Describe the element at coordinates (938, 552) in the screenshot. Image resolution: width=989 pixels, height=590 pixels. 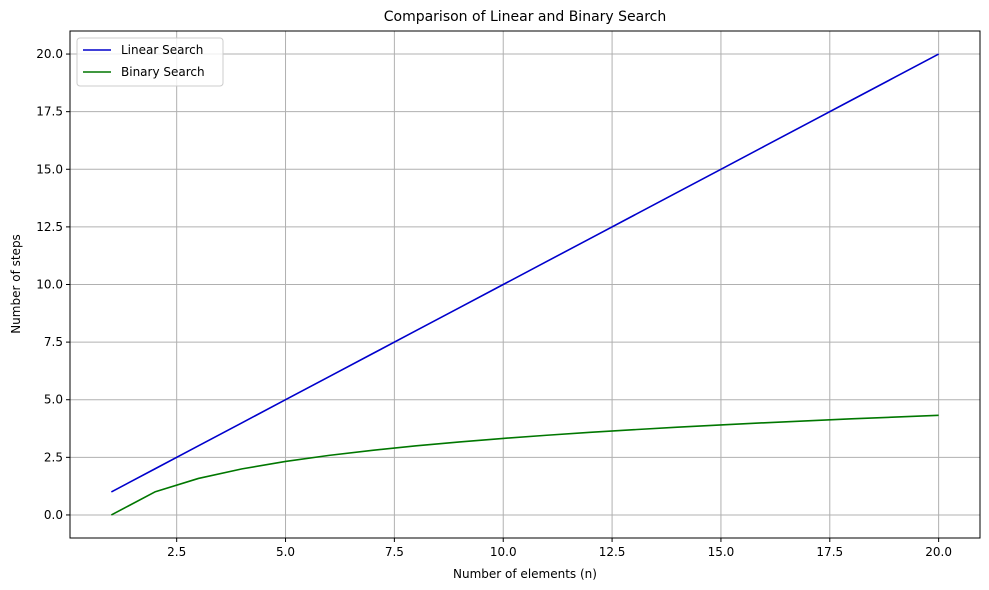
I see `x-tick-label: 20.0` at that location.